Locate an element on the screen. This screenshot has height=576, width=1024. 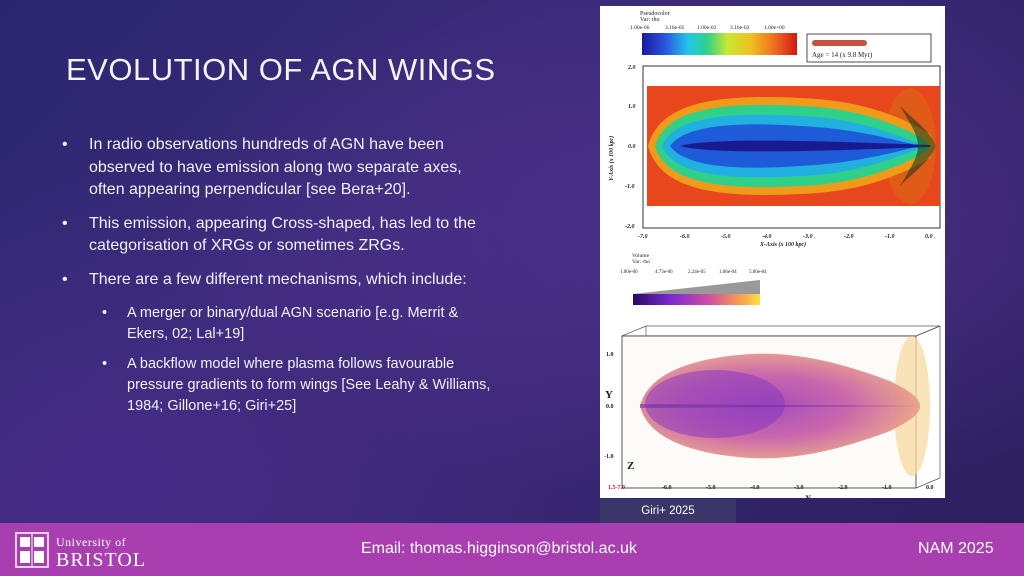
x-axis-label: X-Axis (x 100 kpc) is located at coordinates (782, 244).